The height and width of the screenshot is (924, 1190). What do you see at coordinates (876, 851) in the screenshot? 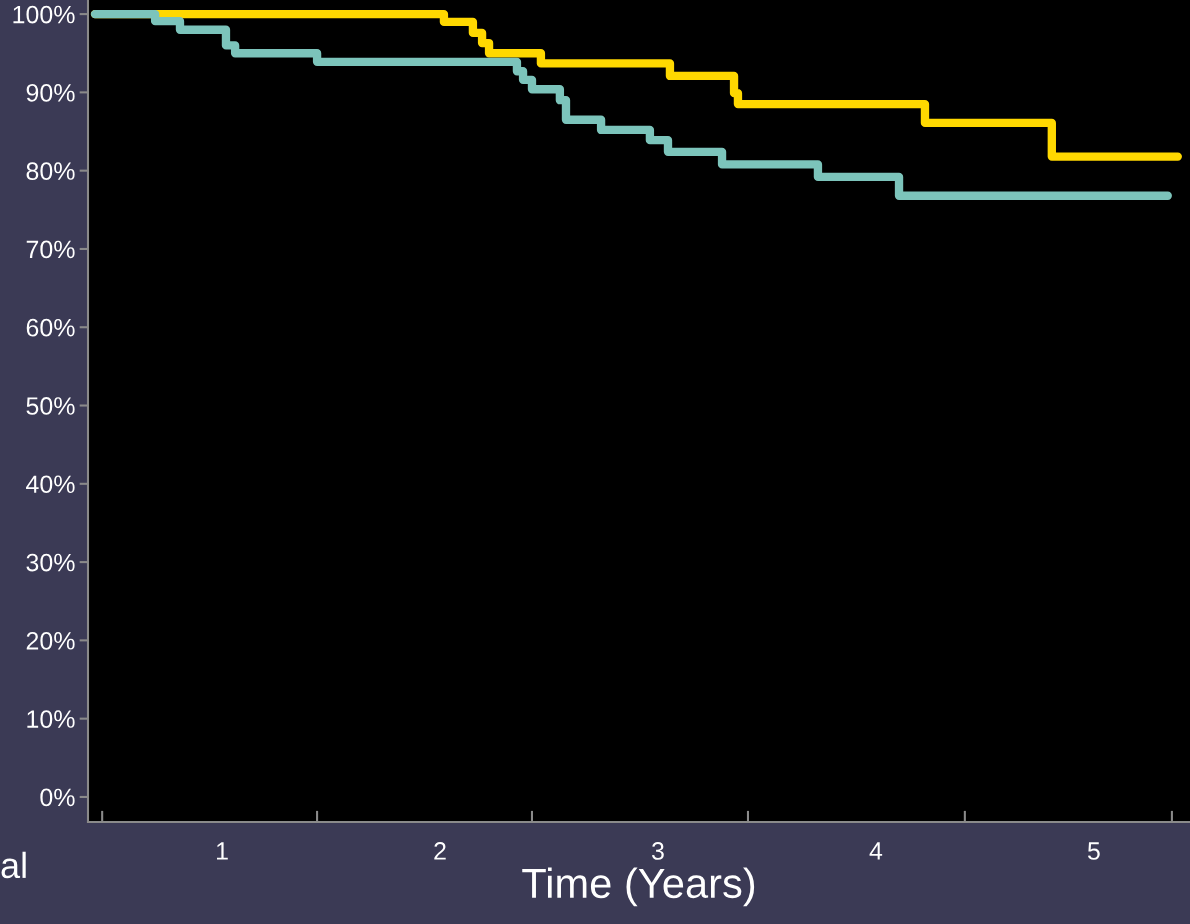
I see `x-tick-label: 4` at bounding box center [876, 851].